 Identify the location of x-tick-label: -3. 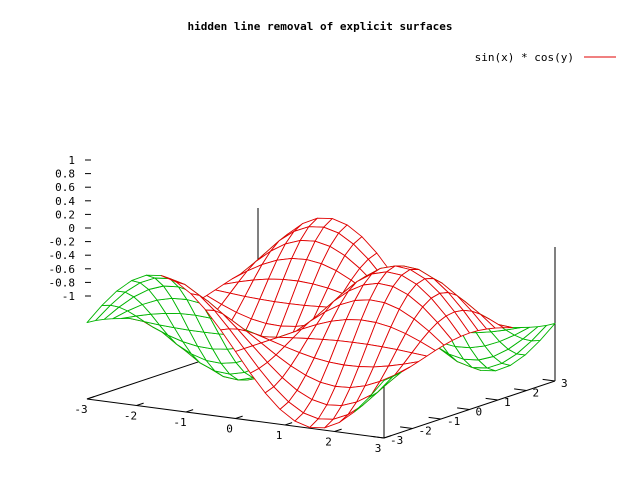
(80, 409).